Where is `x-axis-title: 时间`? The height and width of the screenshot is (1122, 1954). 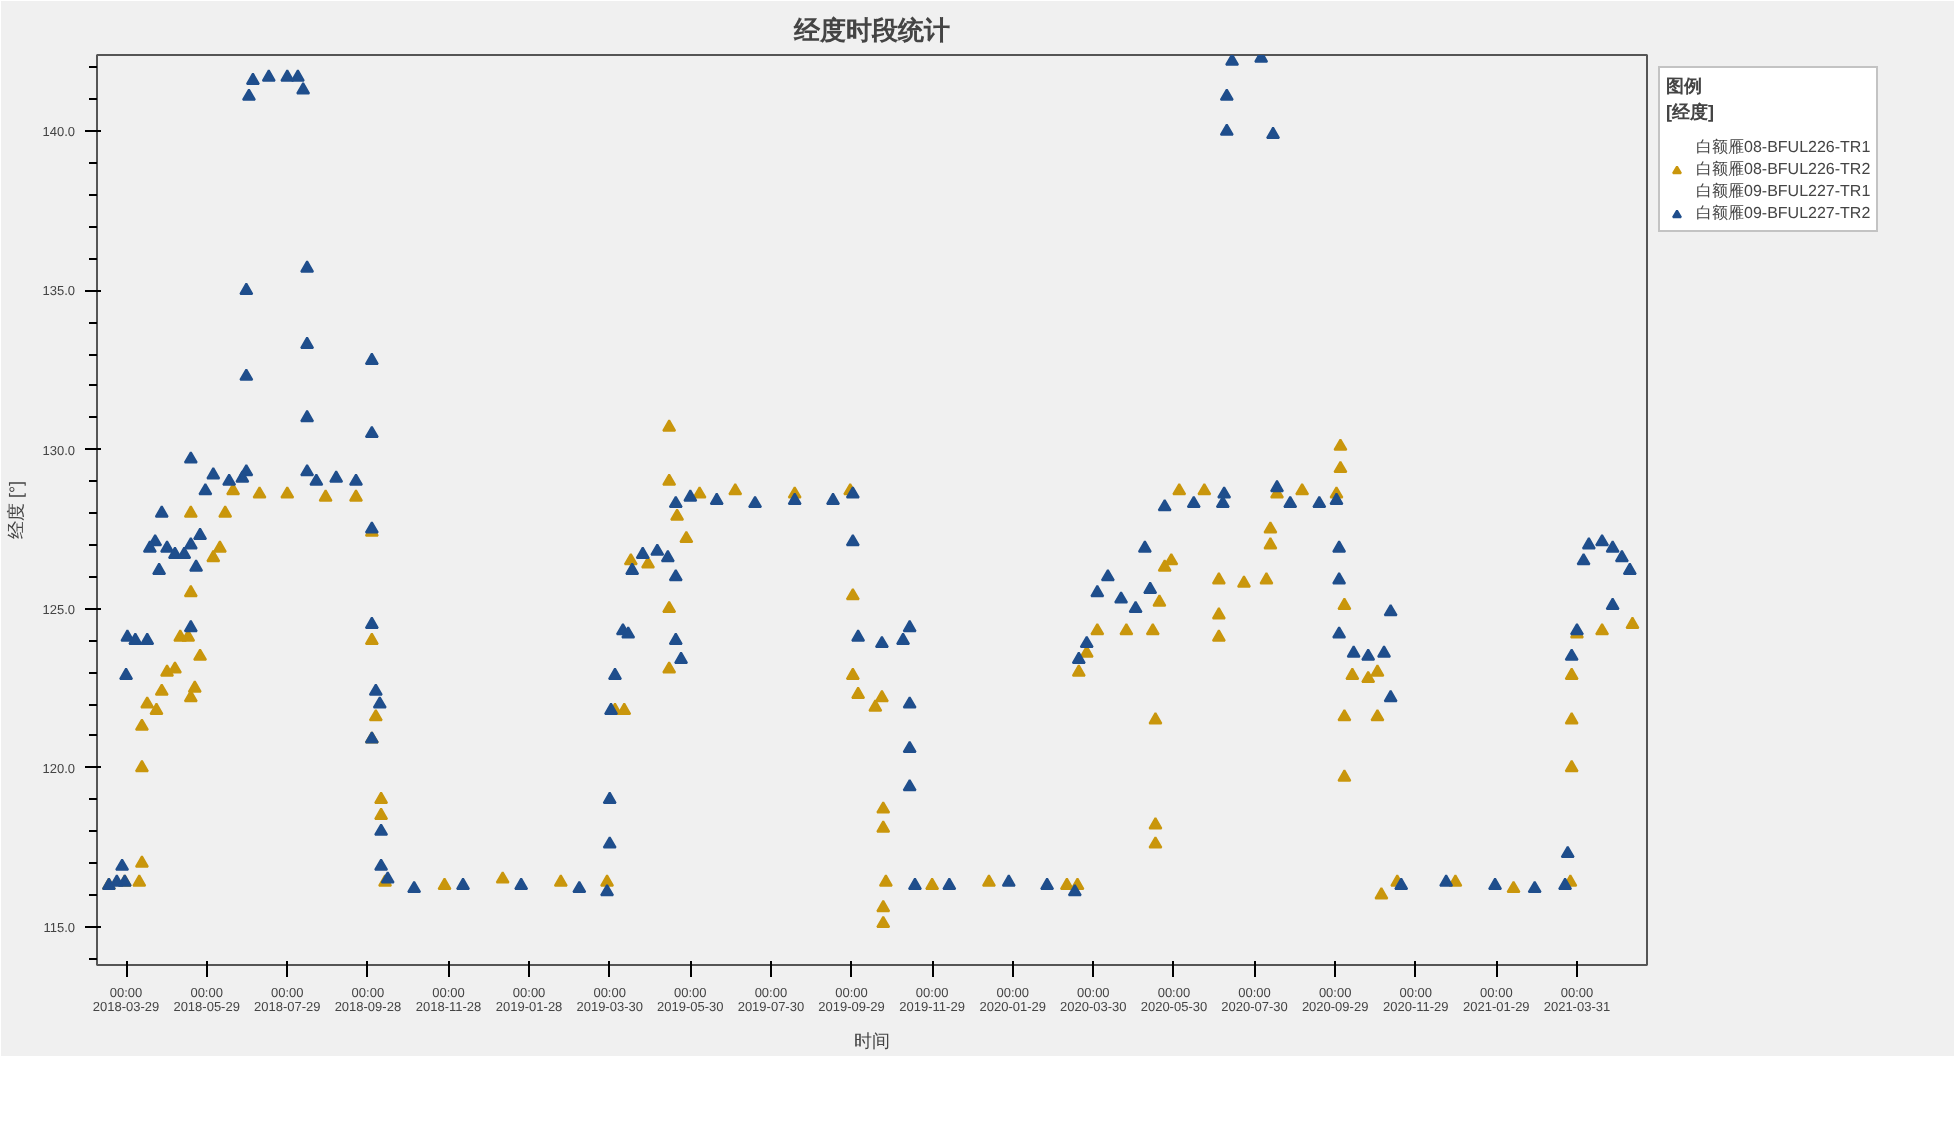 x-axis-title: 时间 is located at coordinates (872, 1041).